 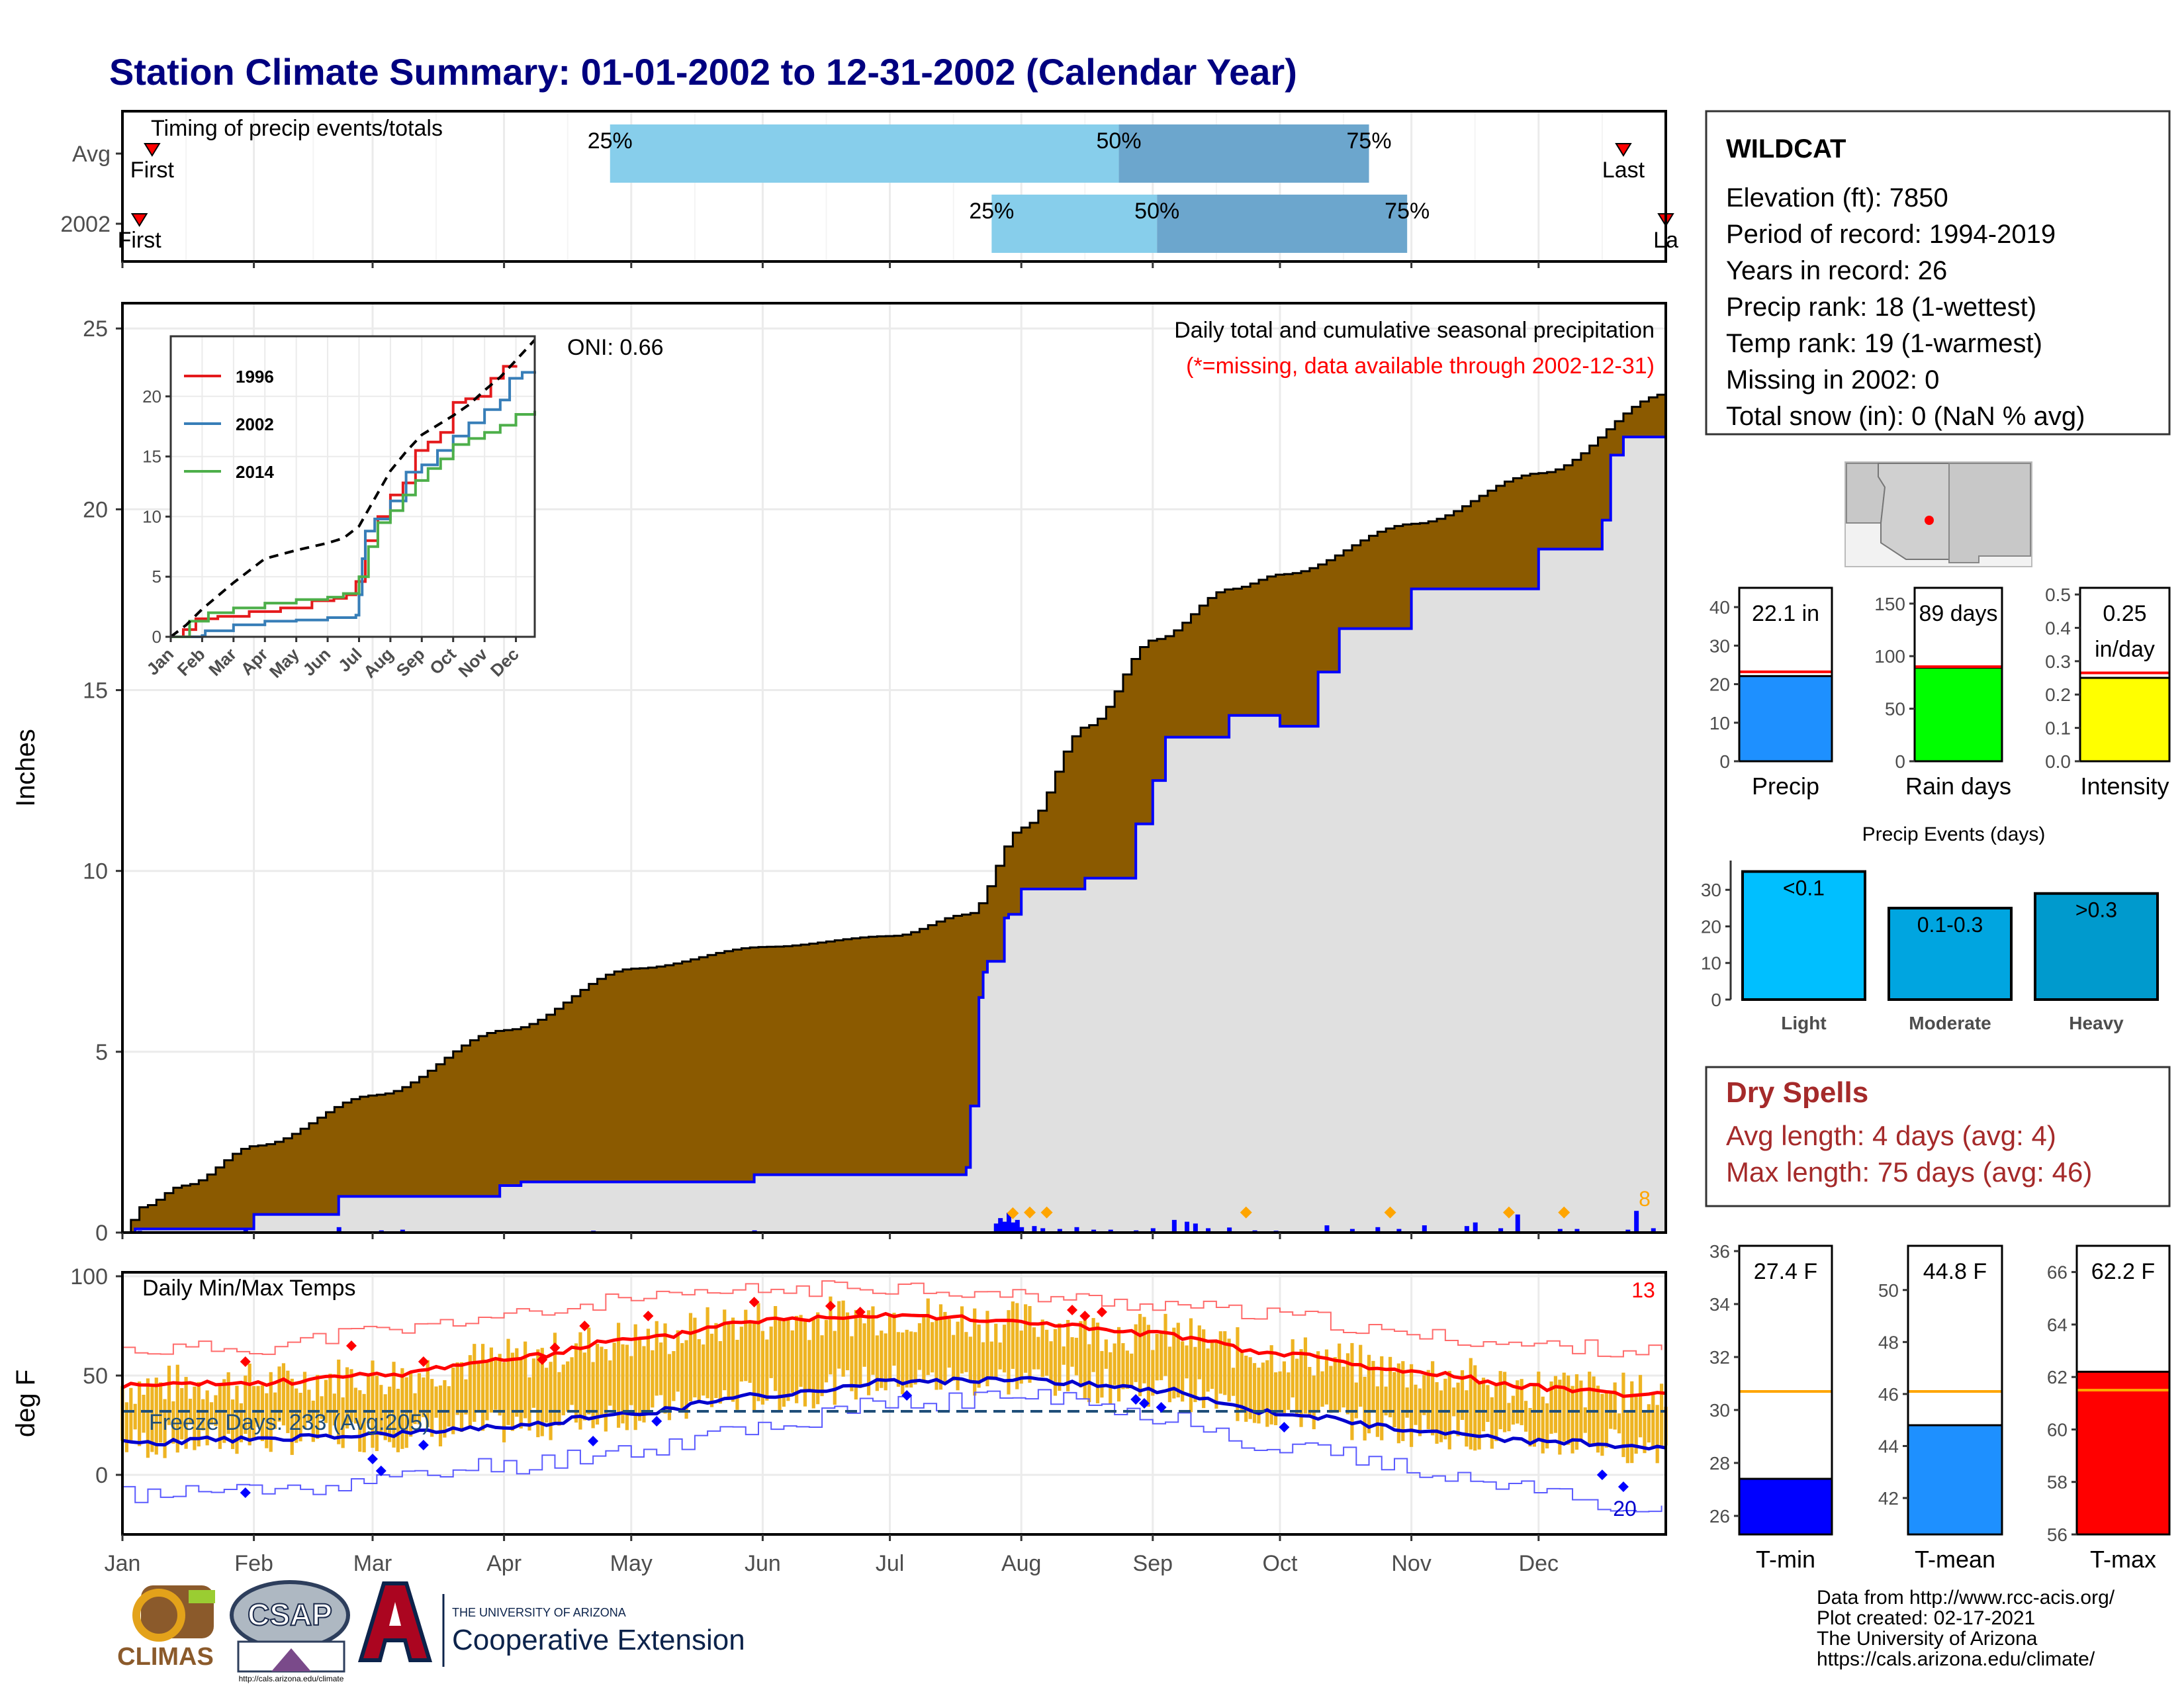 I want to click on csap-logo: CSAP http://cals.arizona.edu/climate, so click(x=290, y=1631).